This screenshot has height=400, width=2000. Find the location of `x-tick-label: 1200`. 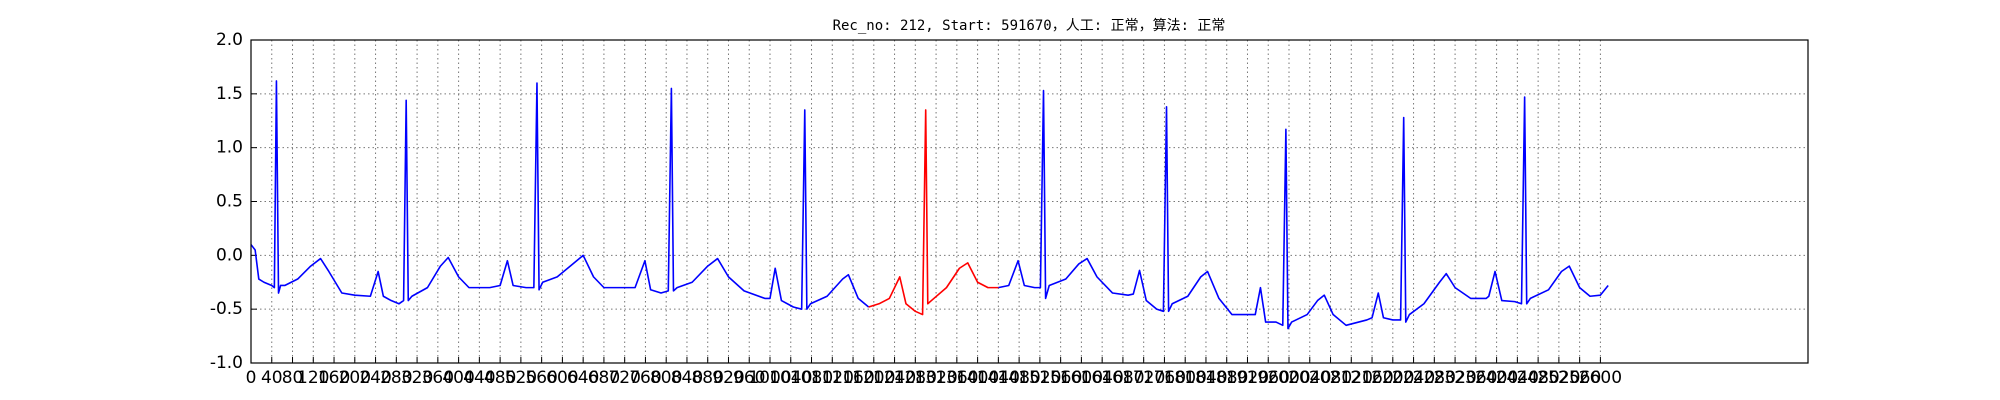

x-tick-label: 1200 is located at coordinates (873, 378).